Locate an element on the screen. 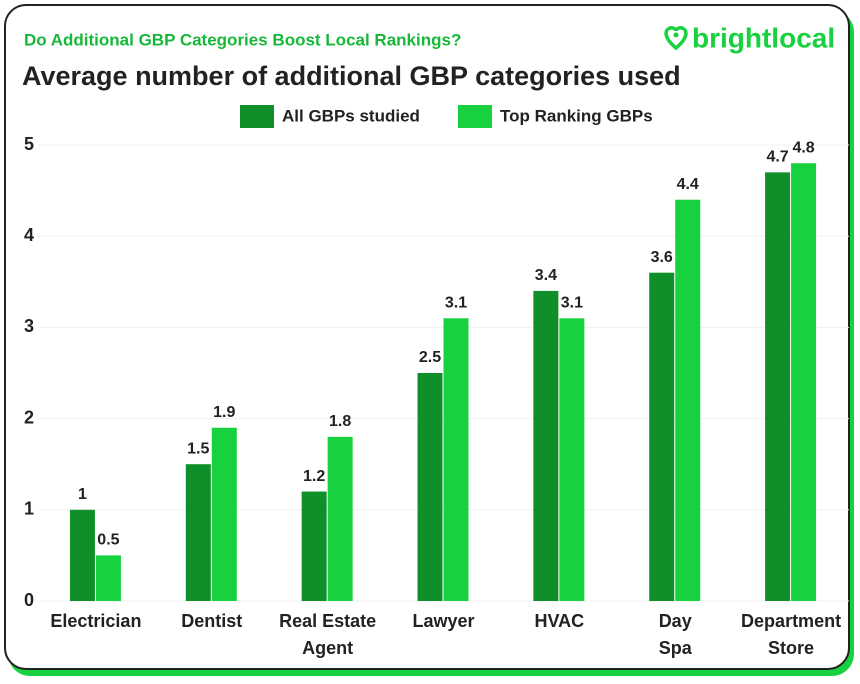  x-tick-label: Lawyer is located at coordinates (443, 621).